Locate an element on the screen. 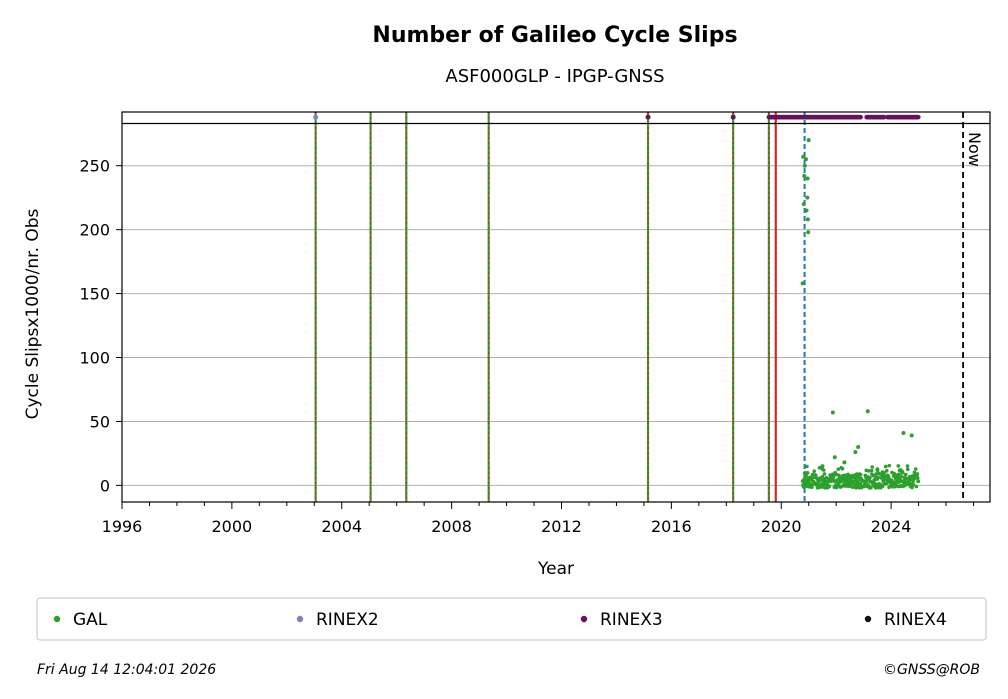 Image resolution: width=1008 pixels, height=699 pixels. x-tick-label: 2012 is located at coordinates (561, 526).